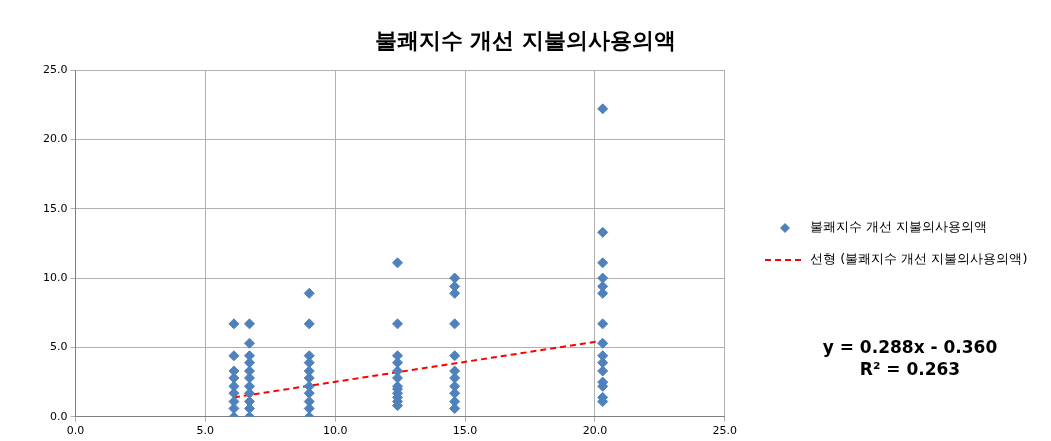 Image resolution: width=1051 pixels, height=441 pixels. What do you see at coordinates (899, 227) in the screenshot?
I see `legend-label: 불쾌지수 개선 지불의사용의액` at bounding box center [899, 227].